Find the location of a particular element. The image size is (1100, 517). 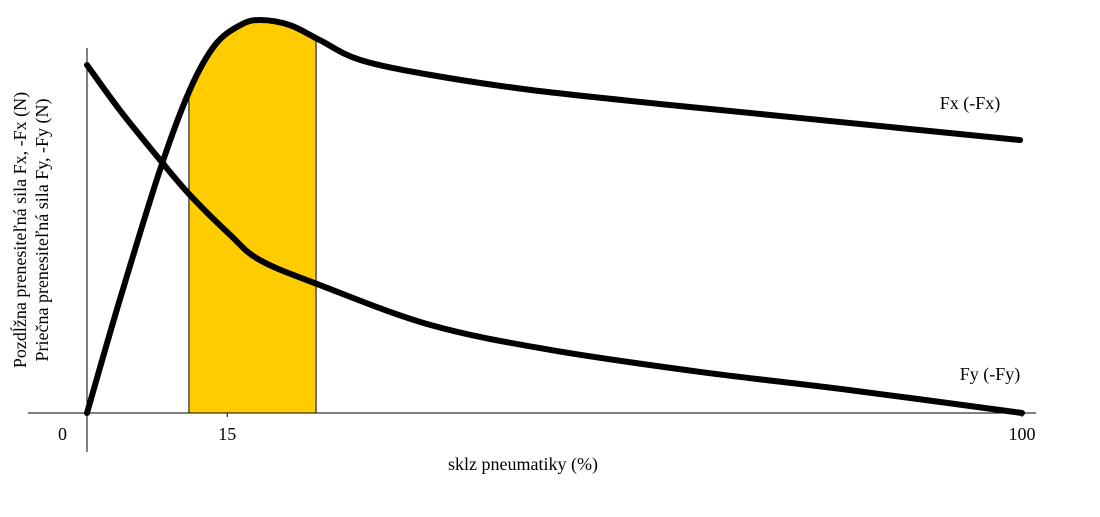

series-label: Fy (-Fy) is located at coordinates (990, 374).